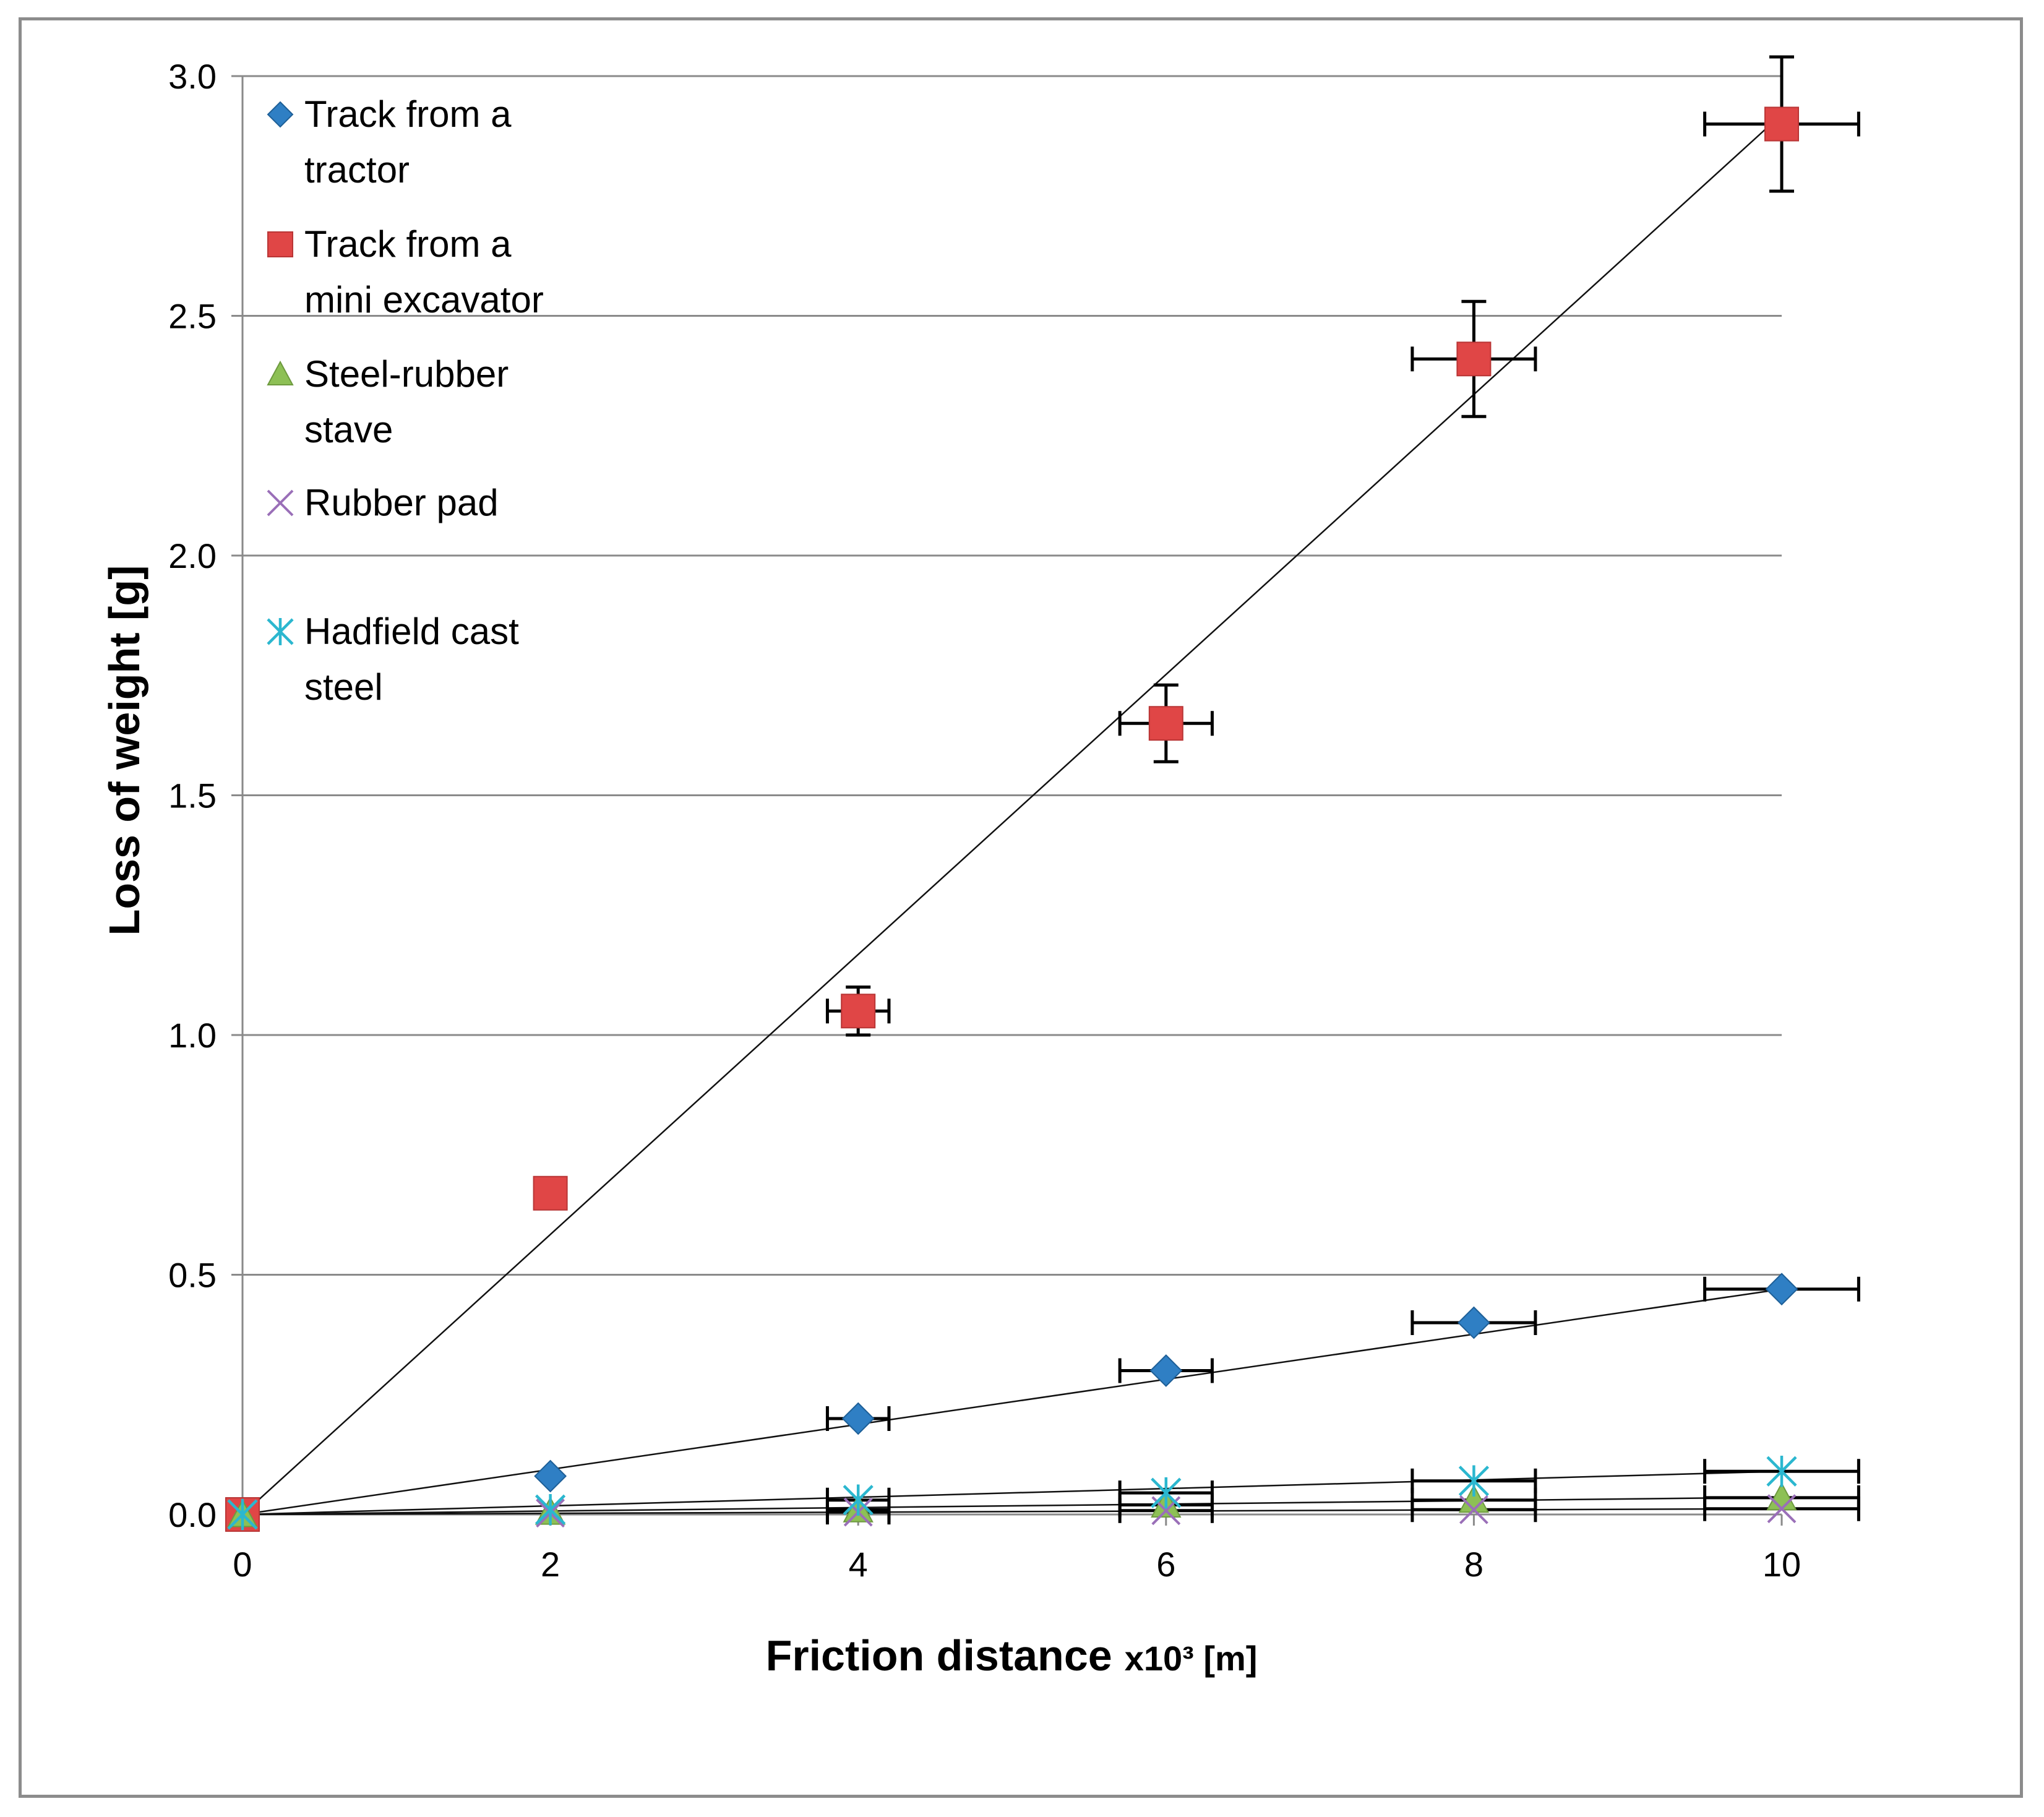 Image resolution: width=2044 pixels, height=1817 pixels. I want to click on legend-label-0-0: Track from a, so click(408, 114).